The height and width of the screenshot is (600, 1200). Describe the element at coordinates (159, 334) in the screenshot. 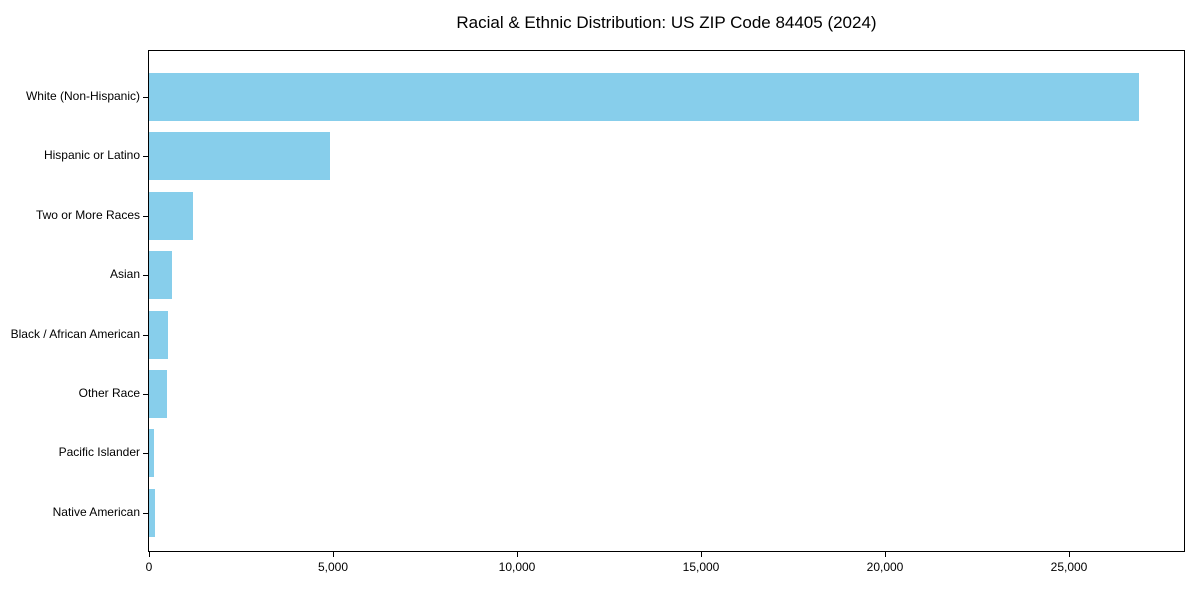

I see `bar-black-african-american` at that location.